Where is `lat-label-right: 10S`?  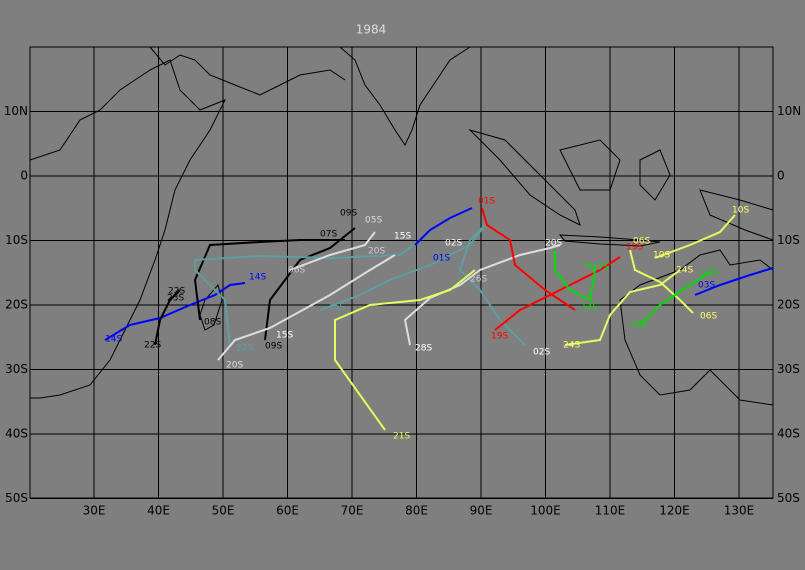 lat-label-right: 10S is located at coordinates (788, 240).